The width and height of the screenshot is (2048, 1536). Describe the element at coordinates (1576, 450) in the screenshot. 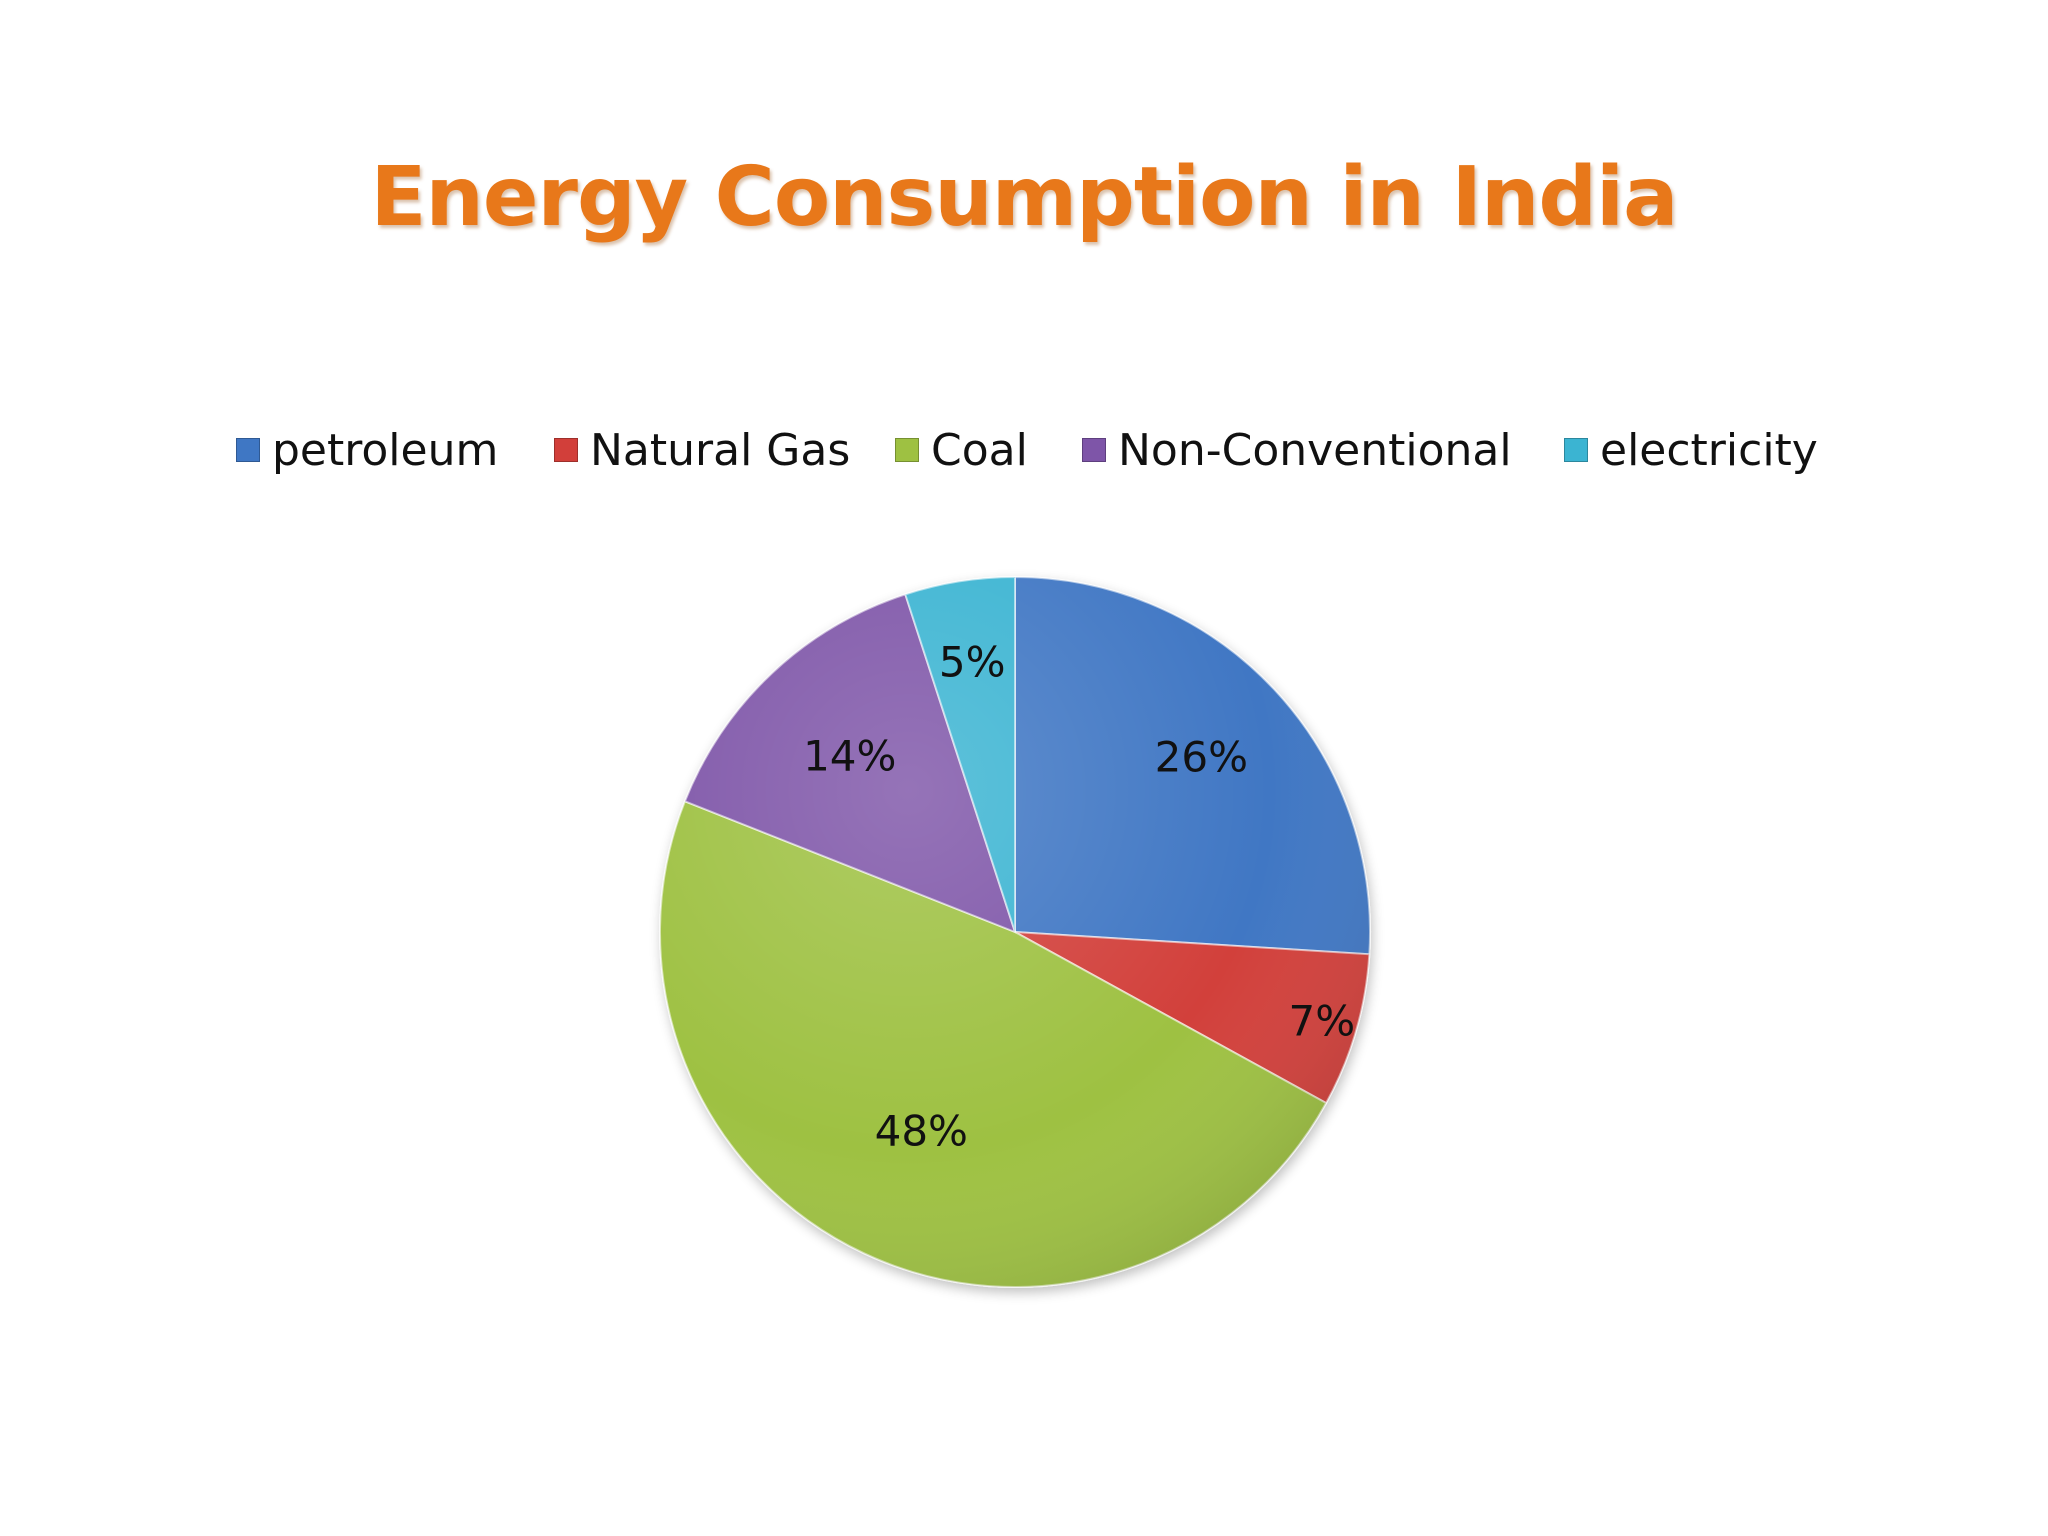

I see `legend-swatch-electricity` at that location.